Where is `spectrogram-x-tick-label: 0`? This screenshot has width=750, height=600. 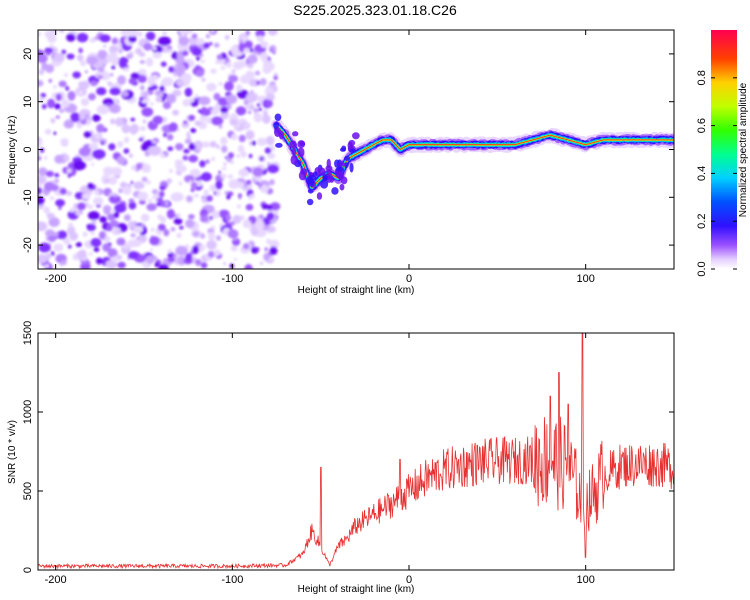
spectrogram-x-tick-label: 0 is located at coordinates (409, 279).